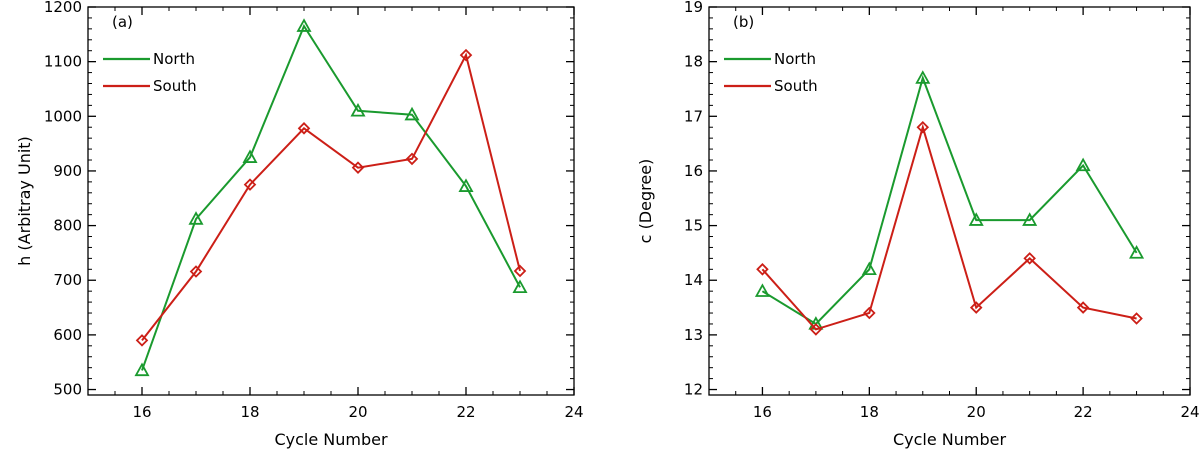  What do you see at coordinates (67, 171) in the screenshot?
I see `y-tick-label: 900` at bounding box center [67, 171].